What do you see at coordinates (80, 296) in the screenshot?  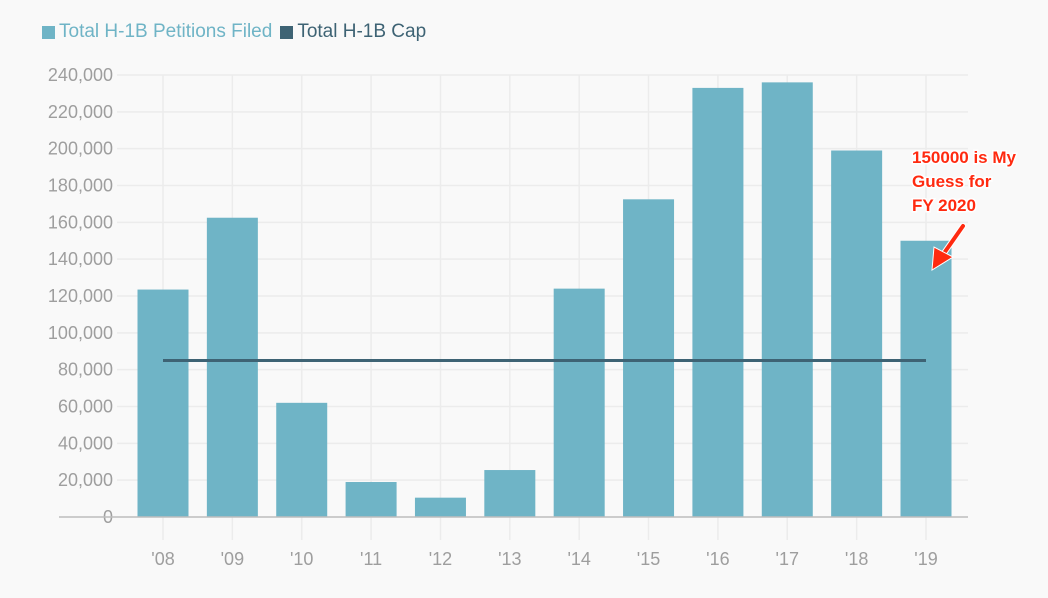 I see `y-tick-label: 120,000` at bounding box center [80, 296].